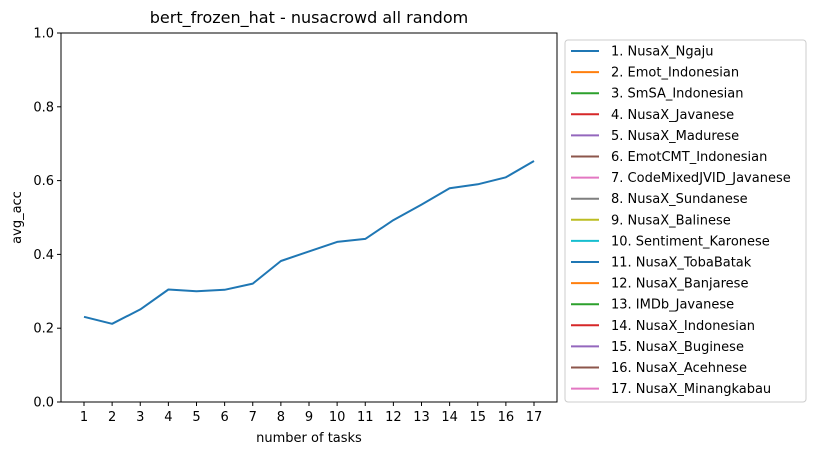 This screenshot has width=816, height=455. I want to click on legend-item: 3. SmSA_Indonesian, so click(657, 94).